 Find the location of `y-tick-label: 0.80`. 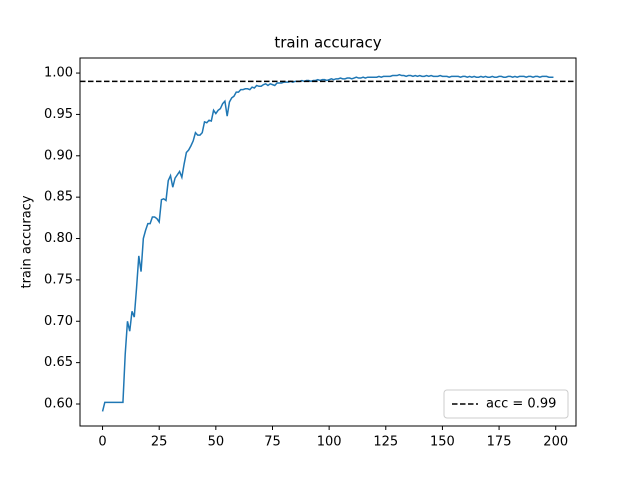

y-tick-label: 0.80 is located at coordinates (58, 238).